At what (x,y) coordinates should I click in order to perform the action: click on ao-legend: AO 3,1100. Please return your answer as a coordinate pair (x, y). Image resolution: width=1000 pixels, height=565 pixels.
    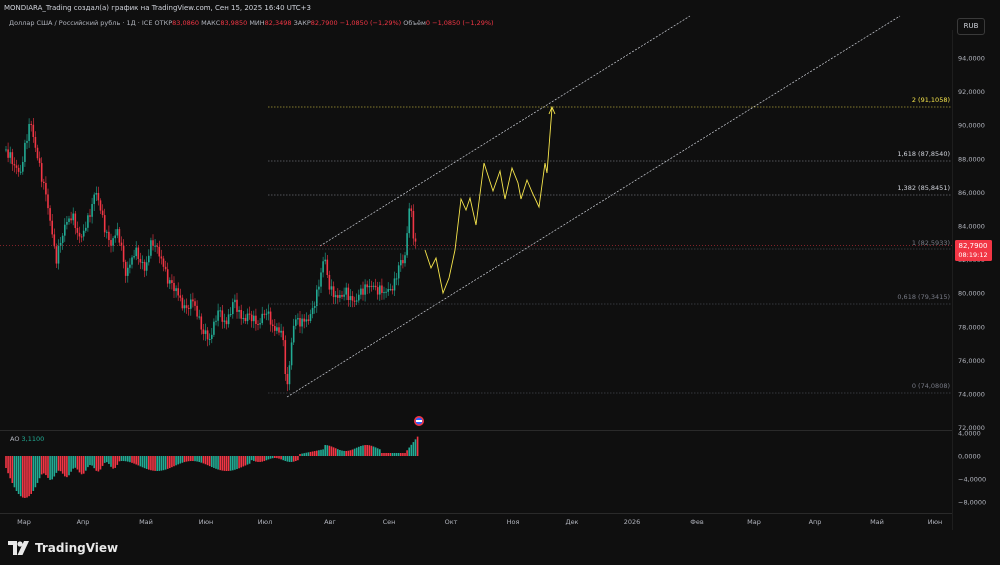
    Looking at the image, I should click on (27, 439).